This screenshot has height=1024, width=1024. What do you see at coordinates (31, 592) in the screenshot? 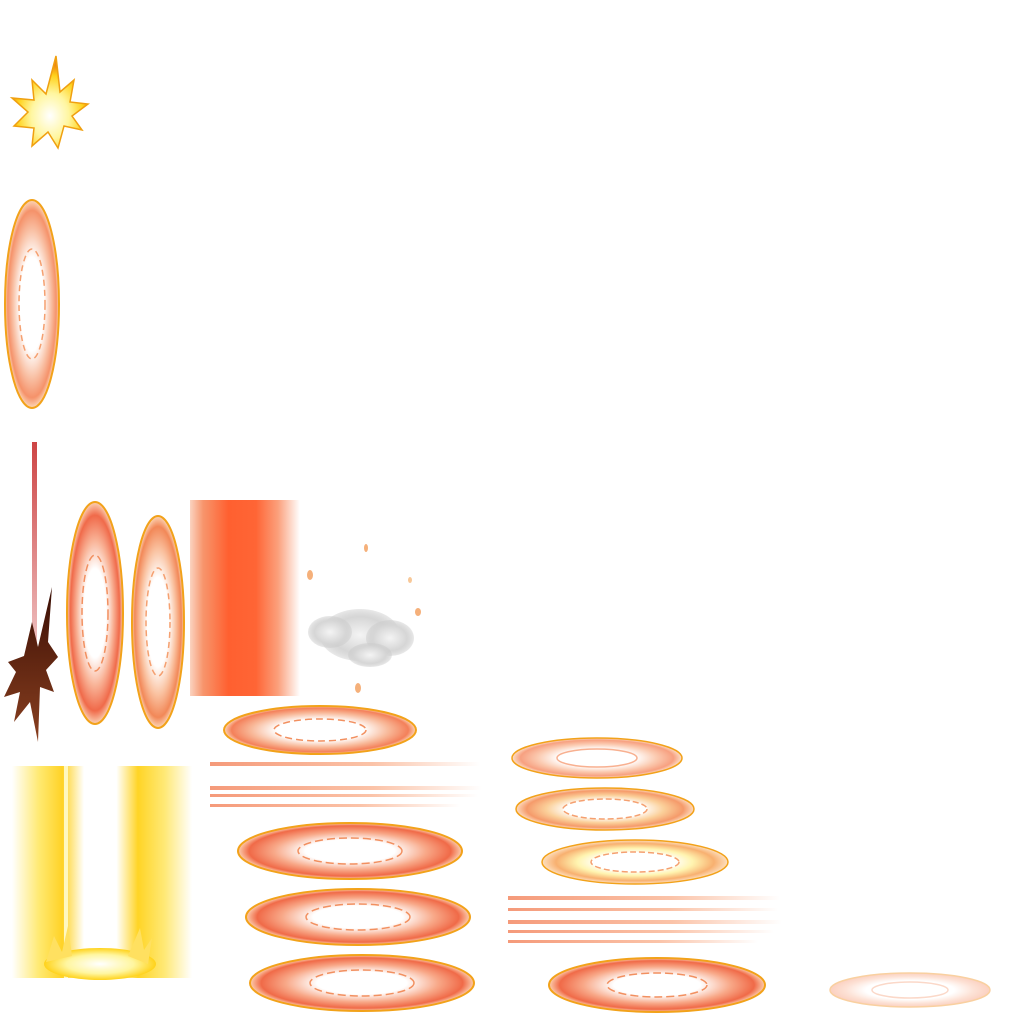
I see `red-spike-pillar-sprite` at bounding box center [31, 592].